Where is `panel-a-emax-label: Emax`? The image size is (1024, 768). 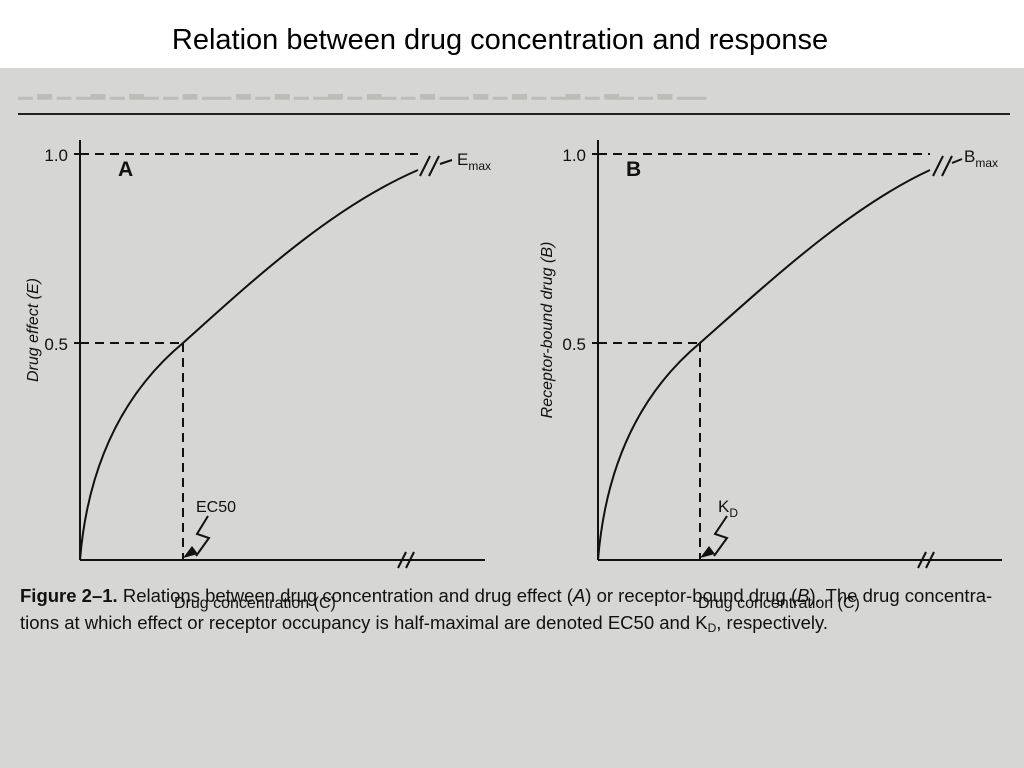 panel-a-emax-label: Emax is located at coordinates (474, 161).